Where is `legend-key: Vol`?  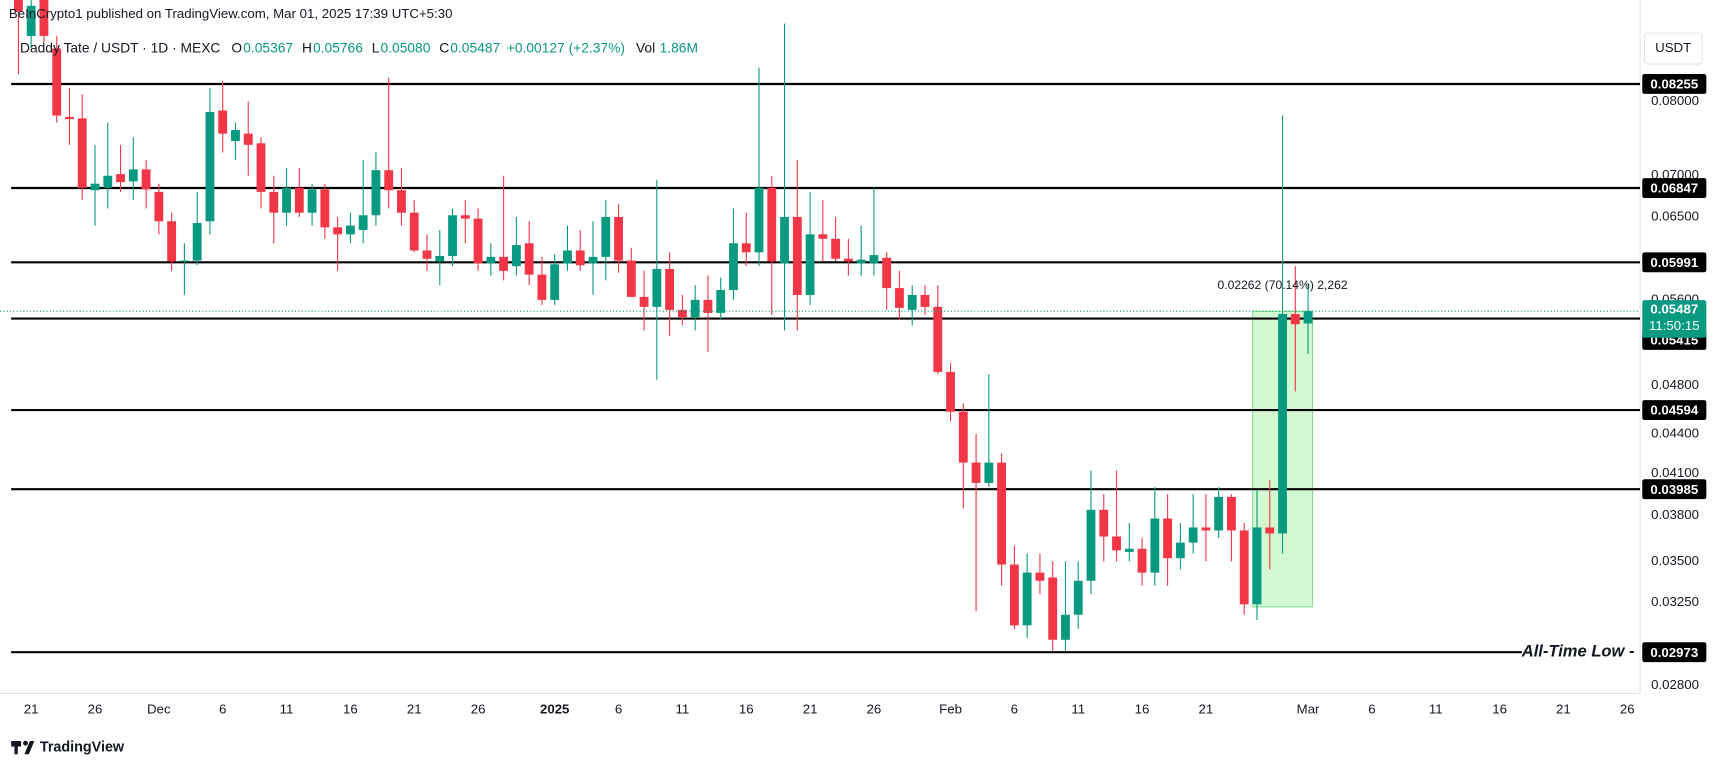
legend-key: Vol is located at coordinates (645, 47).